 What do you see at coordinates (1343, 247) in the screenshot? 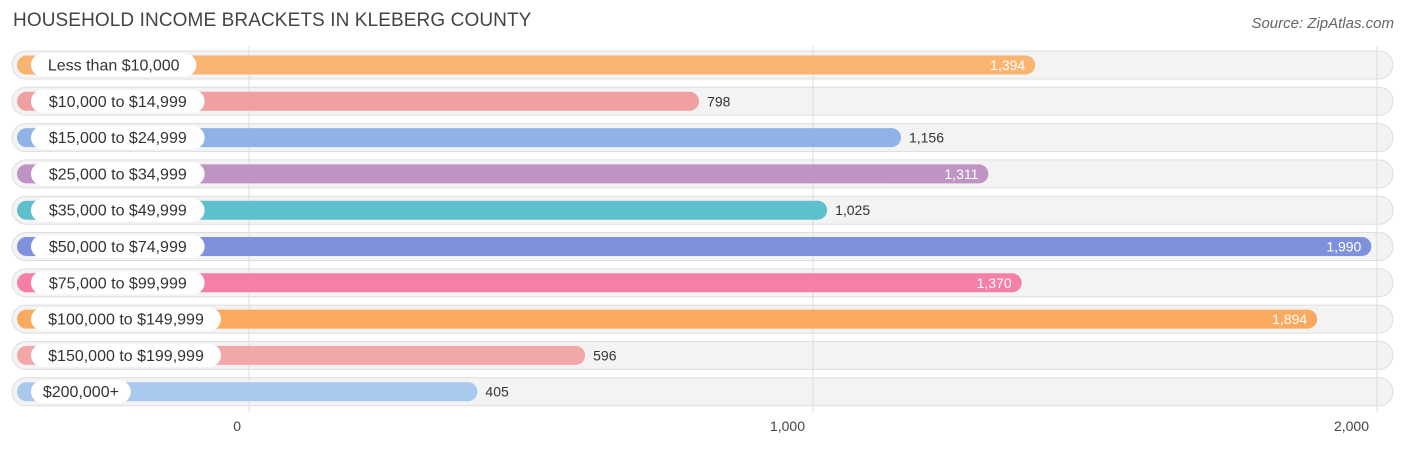
I see `value-label: 1,990` at bounding box center [1343, 247].